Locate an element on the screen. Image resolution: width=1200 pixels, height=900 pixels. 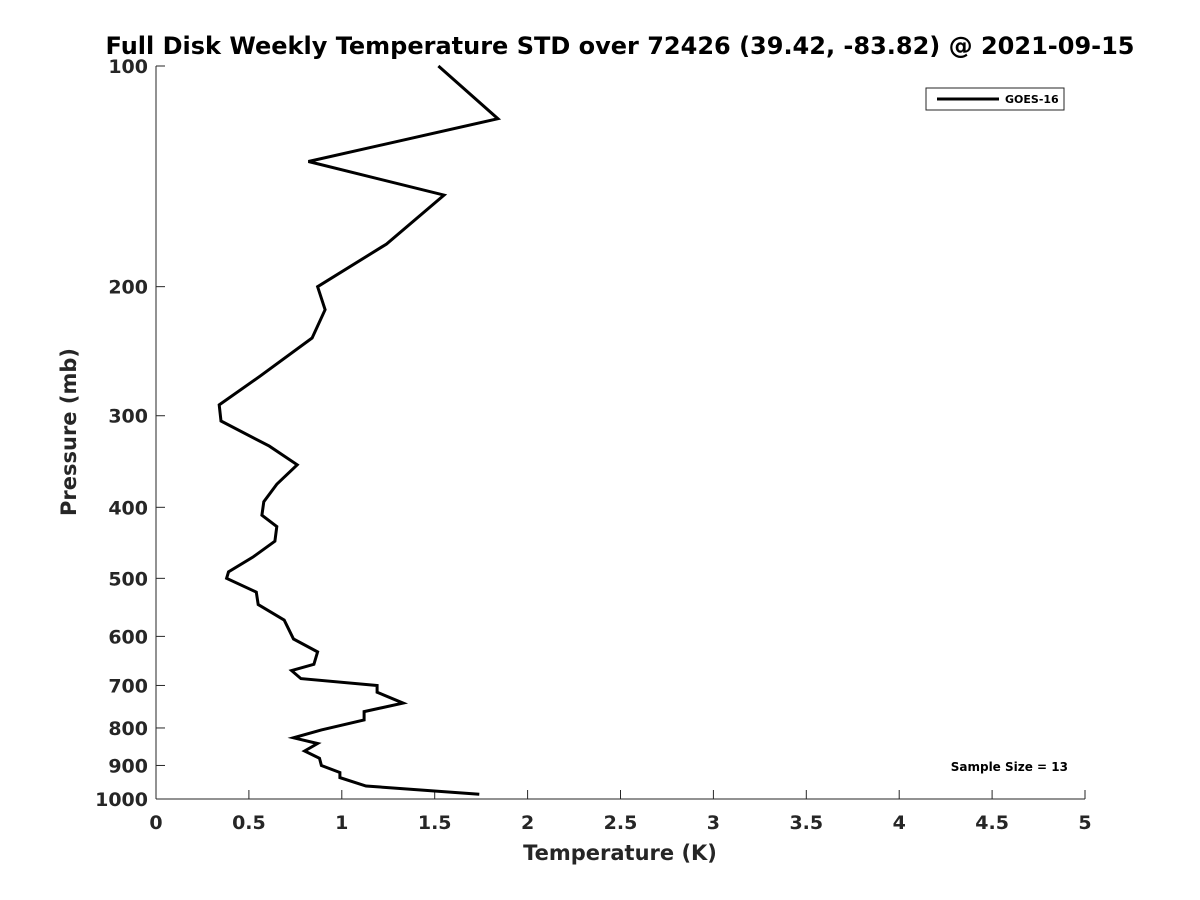
y-ticks: 100 200 300 400 500 600 700 800 900 1000 is located at coordinates (130, 433).